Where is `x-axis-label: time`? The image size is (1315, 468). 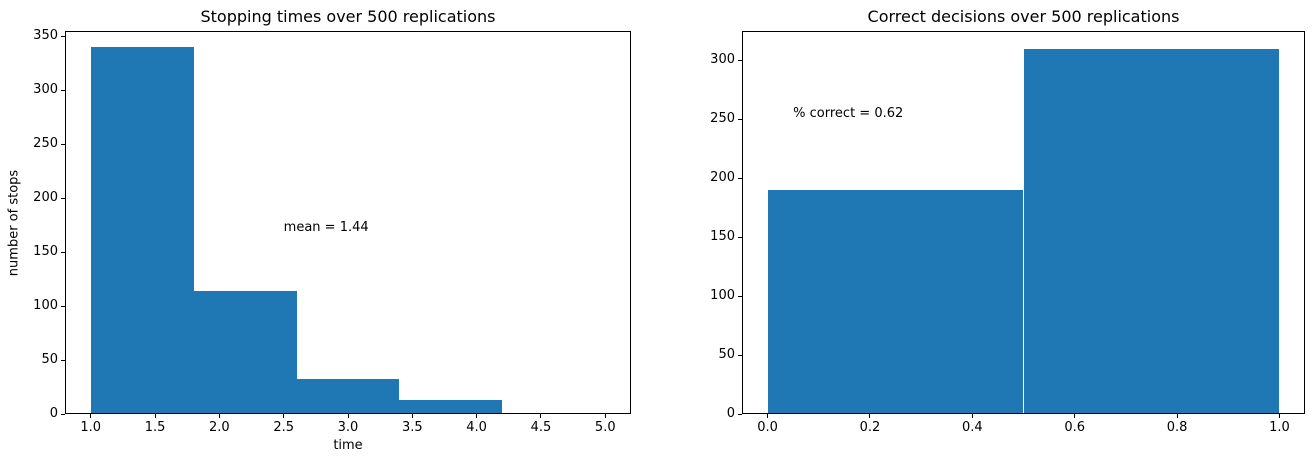 x-axis-label: time is located at coordinates (348, 445).